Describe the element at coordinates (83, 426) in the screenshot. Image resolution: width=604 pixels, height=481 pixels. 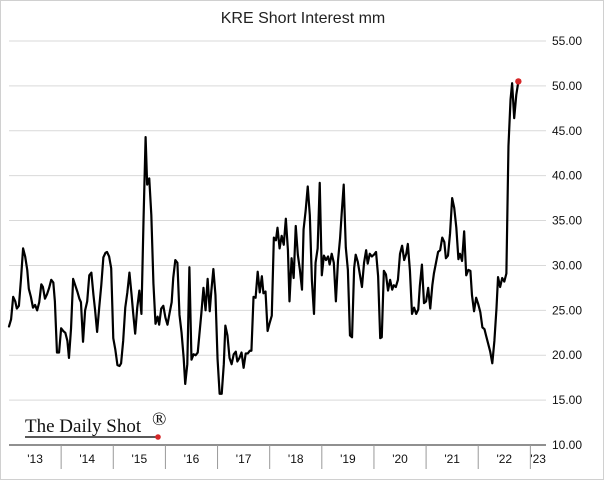
I see `logo-text: The Daily Shot` at that location.